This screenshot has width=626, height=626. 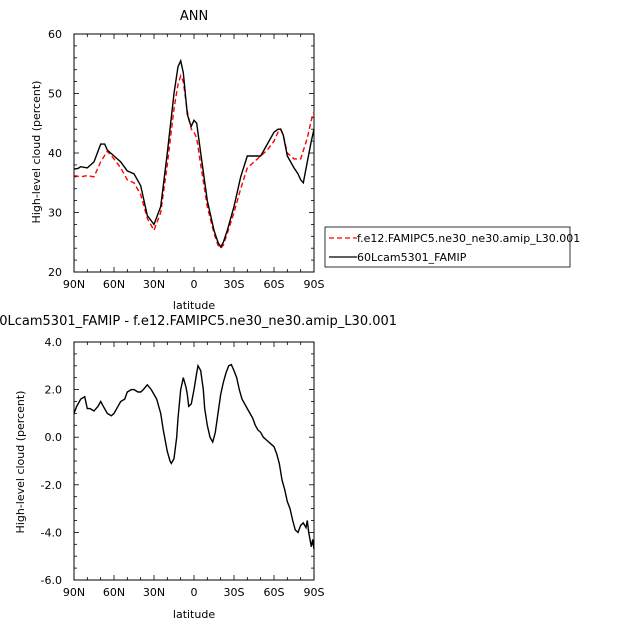 What do you see at coordinates (51, 485) in the screenshot?
I see `bottom-y-tick-label: -2.0` at bounding box center [51, 485].